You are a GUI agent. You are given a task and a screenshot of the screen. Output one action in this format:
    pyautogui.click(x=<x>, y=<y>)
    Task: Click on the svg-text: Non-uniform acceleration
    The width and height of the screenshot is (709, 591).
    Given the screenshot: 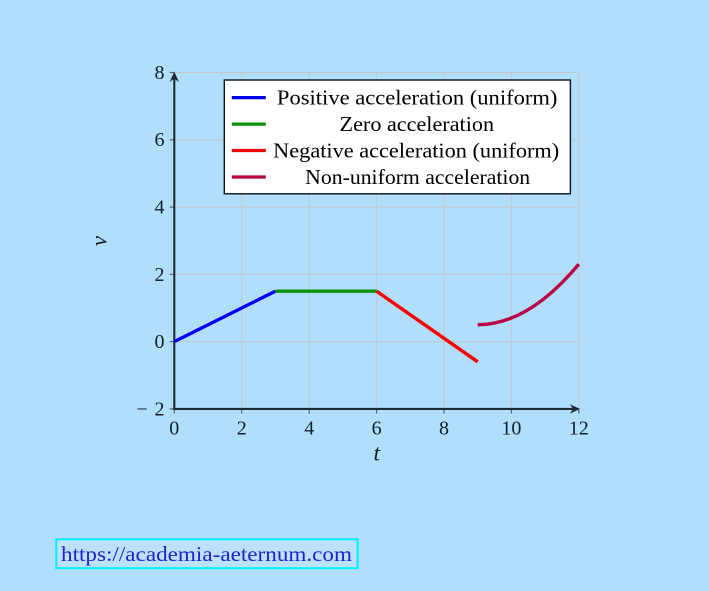 What is the action you would take?
    pyautogui.click(x=418, y=177)
    